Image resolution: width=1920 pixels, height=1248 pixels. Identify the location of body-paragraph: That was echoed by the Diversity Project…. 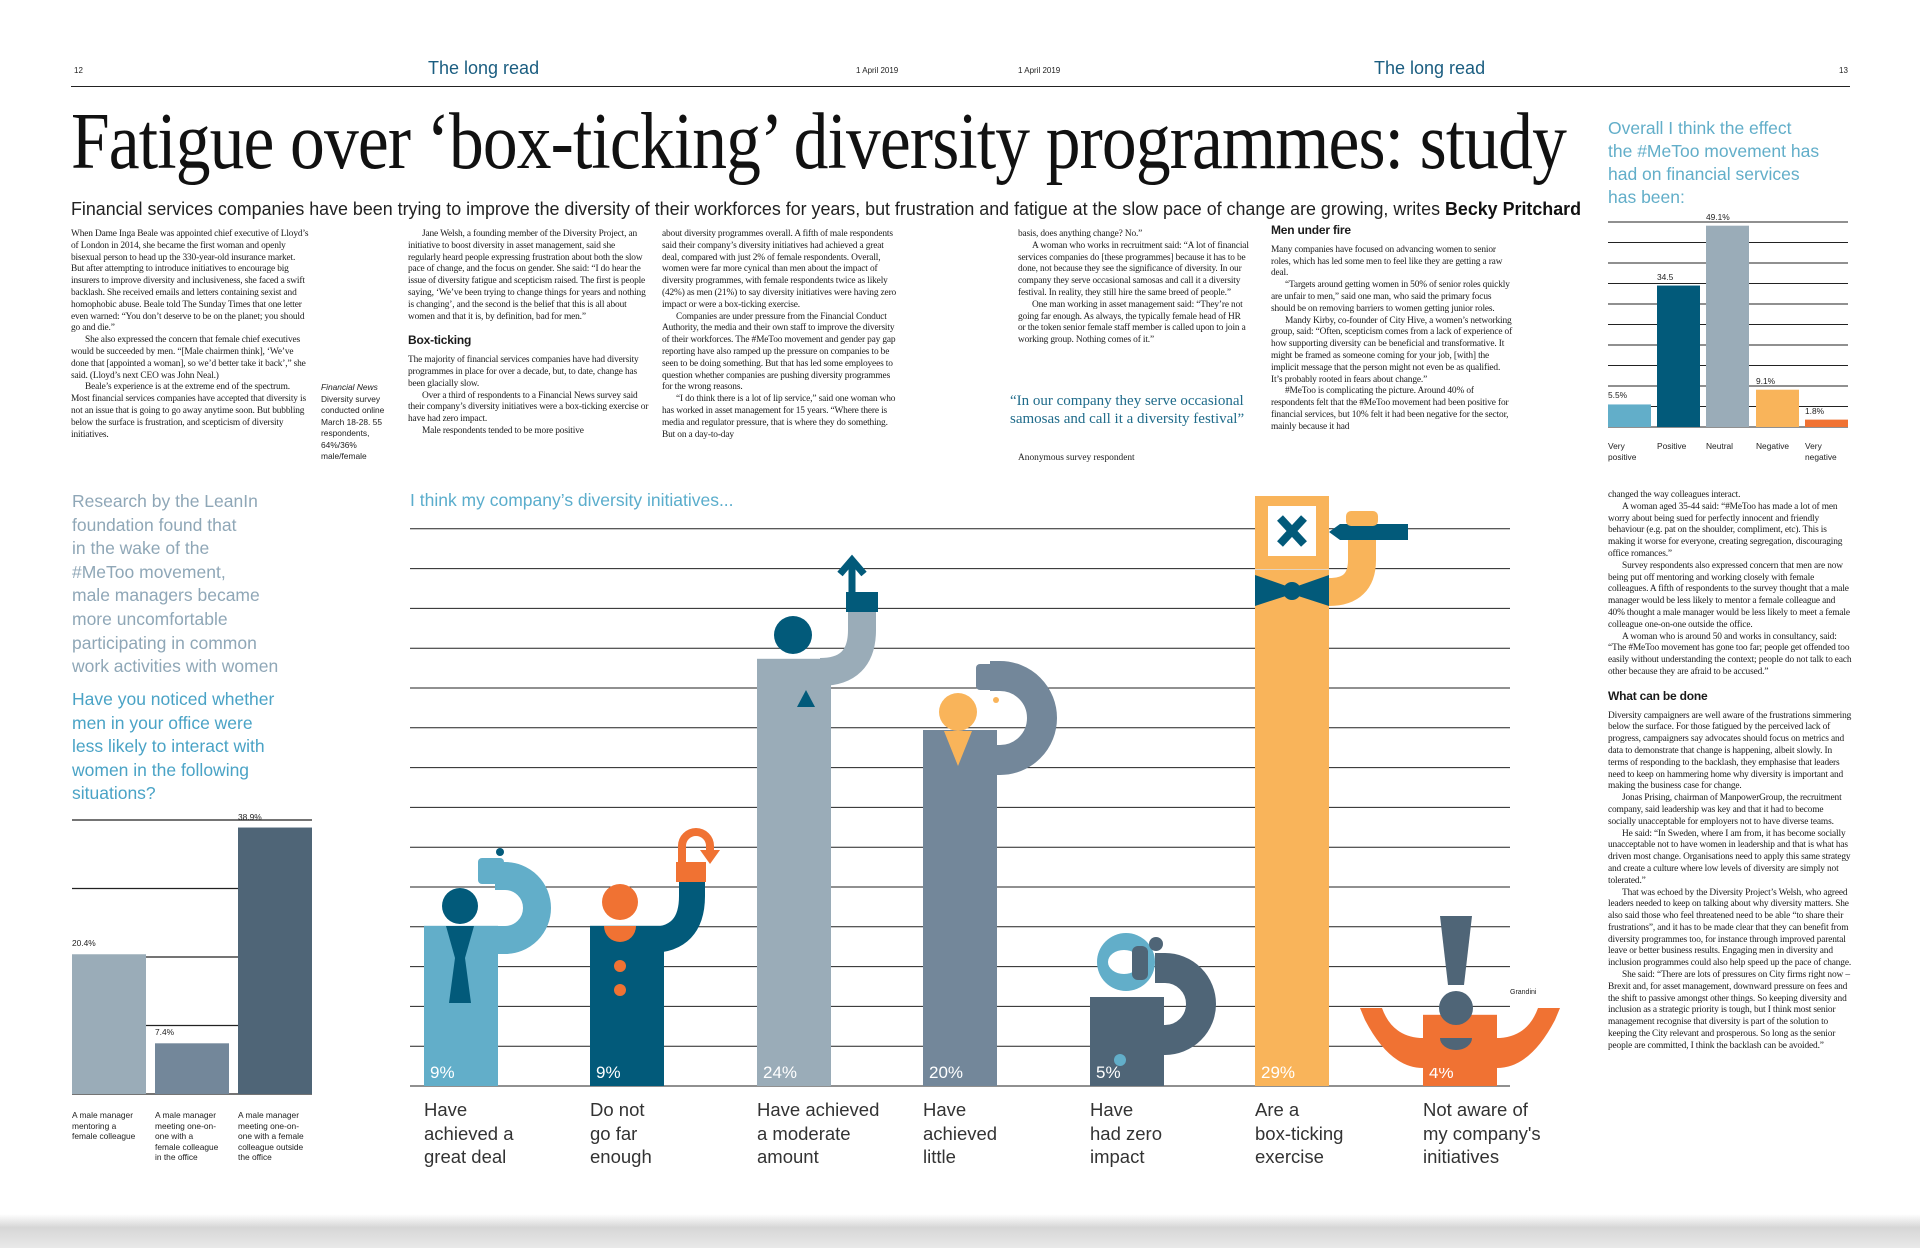
(1730, 928).